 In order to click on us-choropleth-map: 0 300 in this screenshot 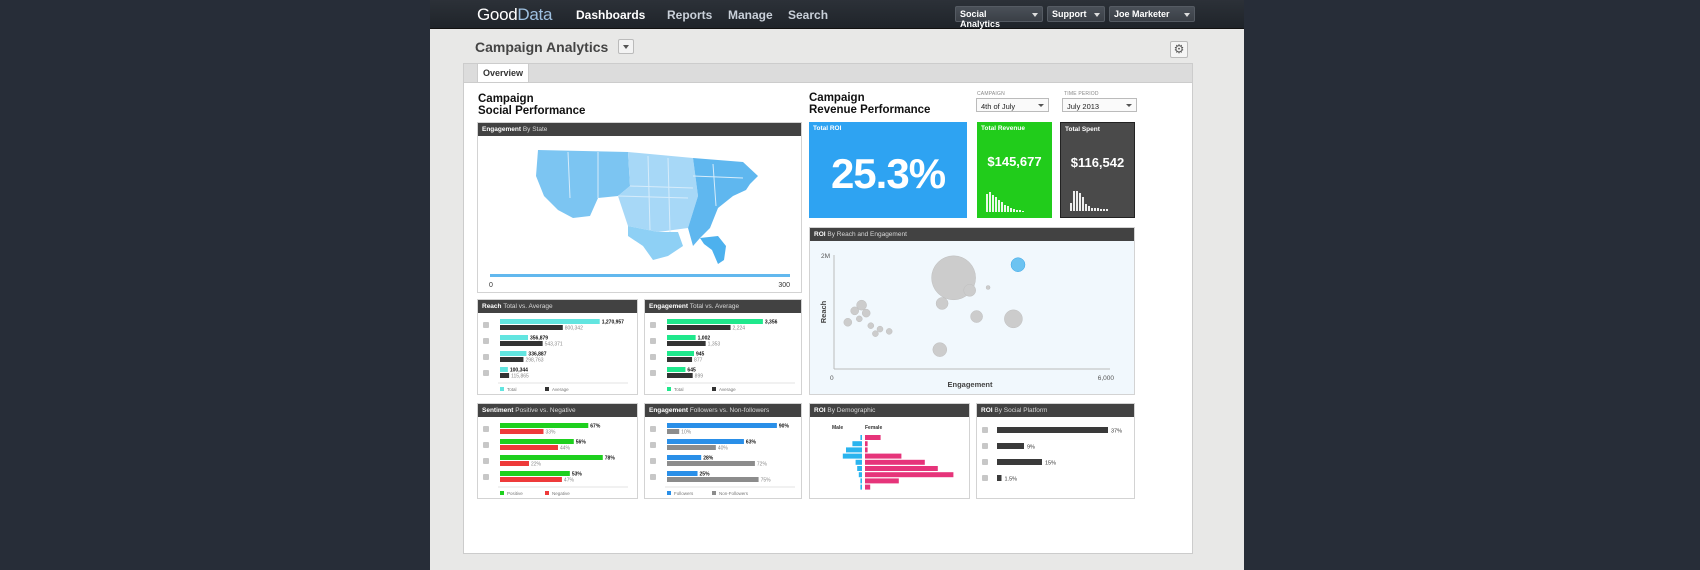, I will do `click(639, 214)`.